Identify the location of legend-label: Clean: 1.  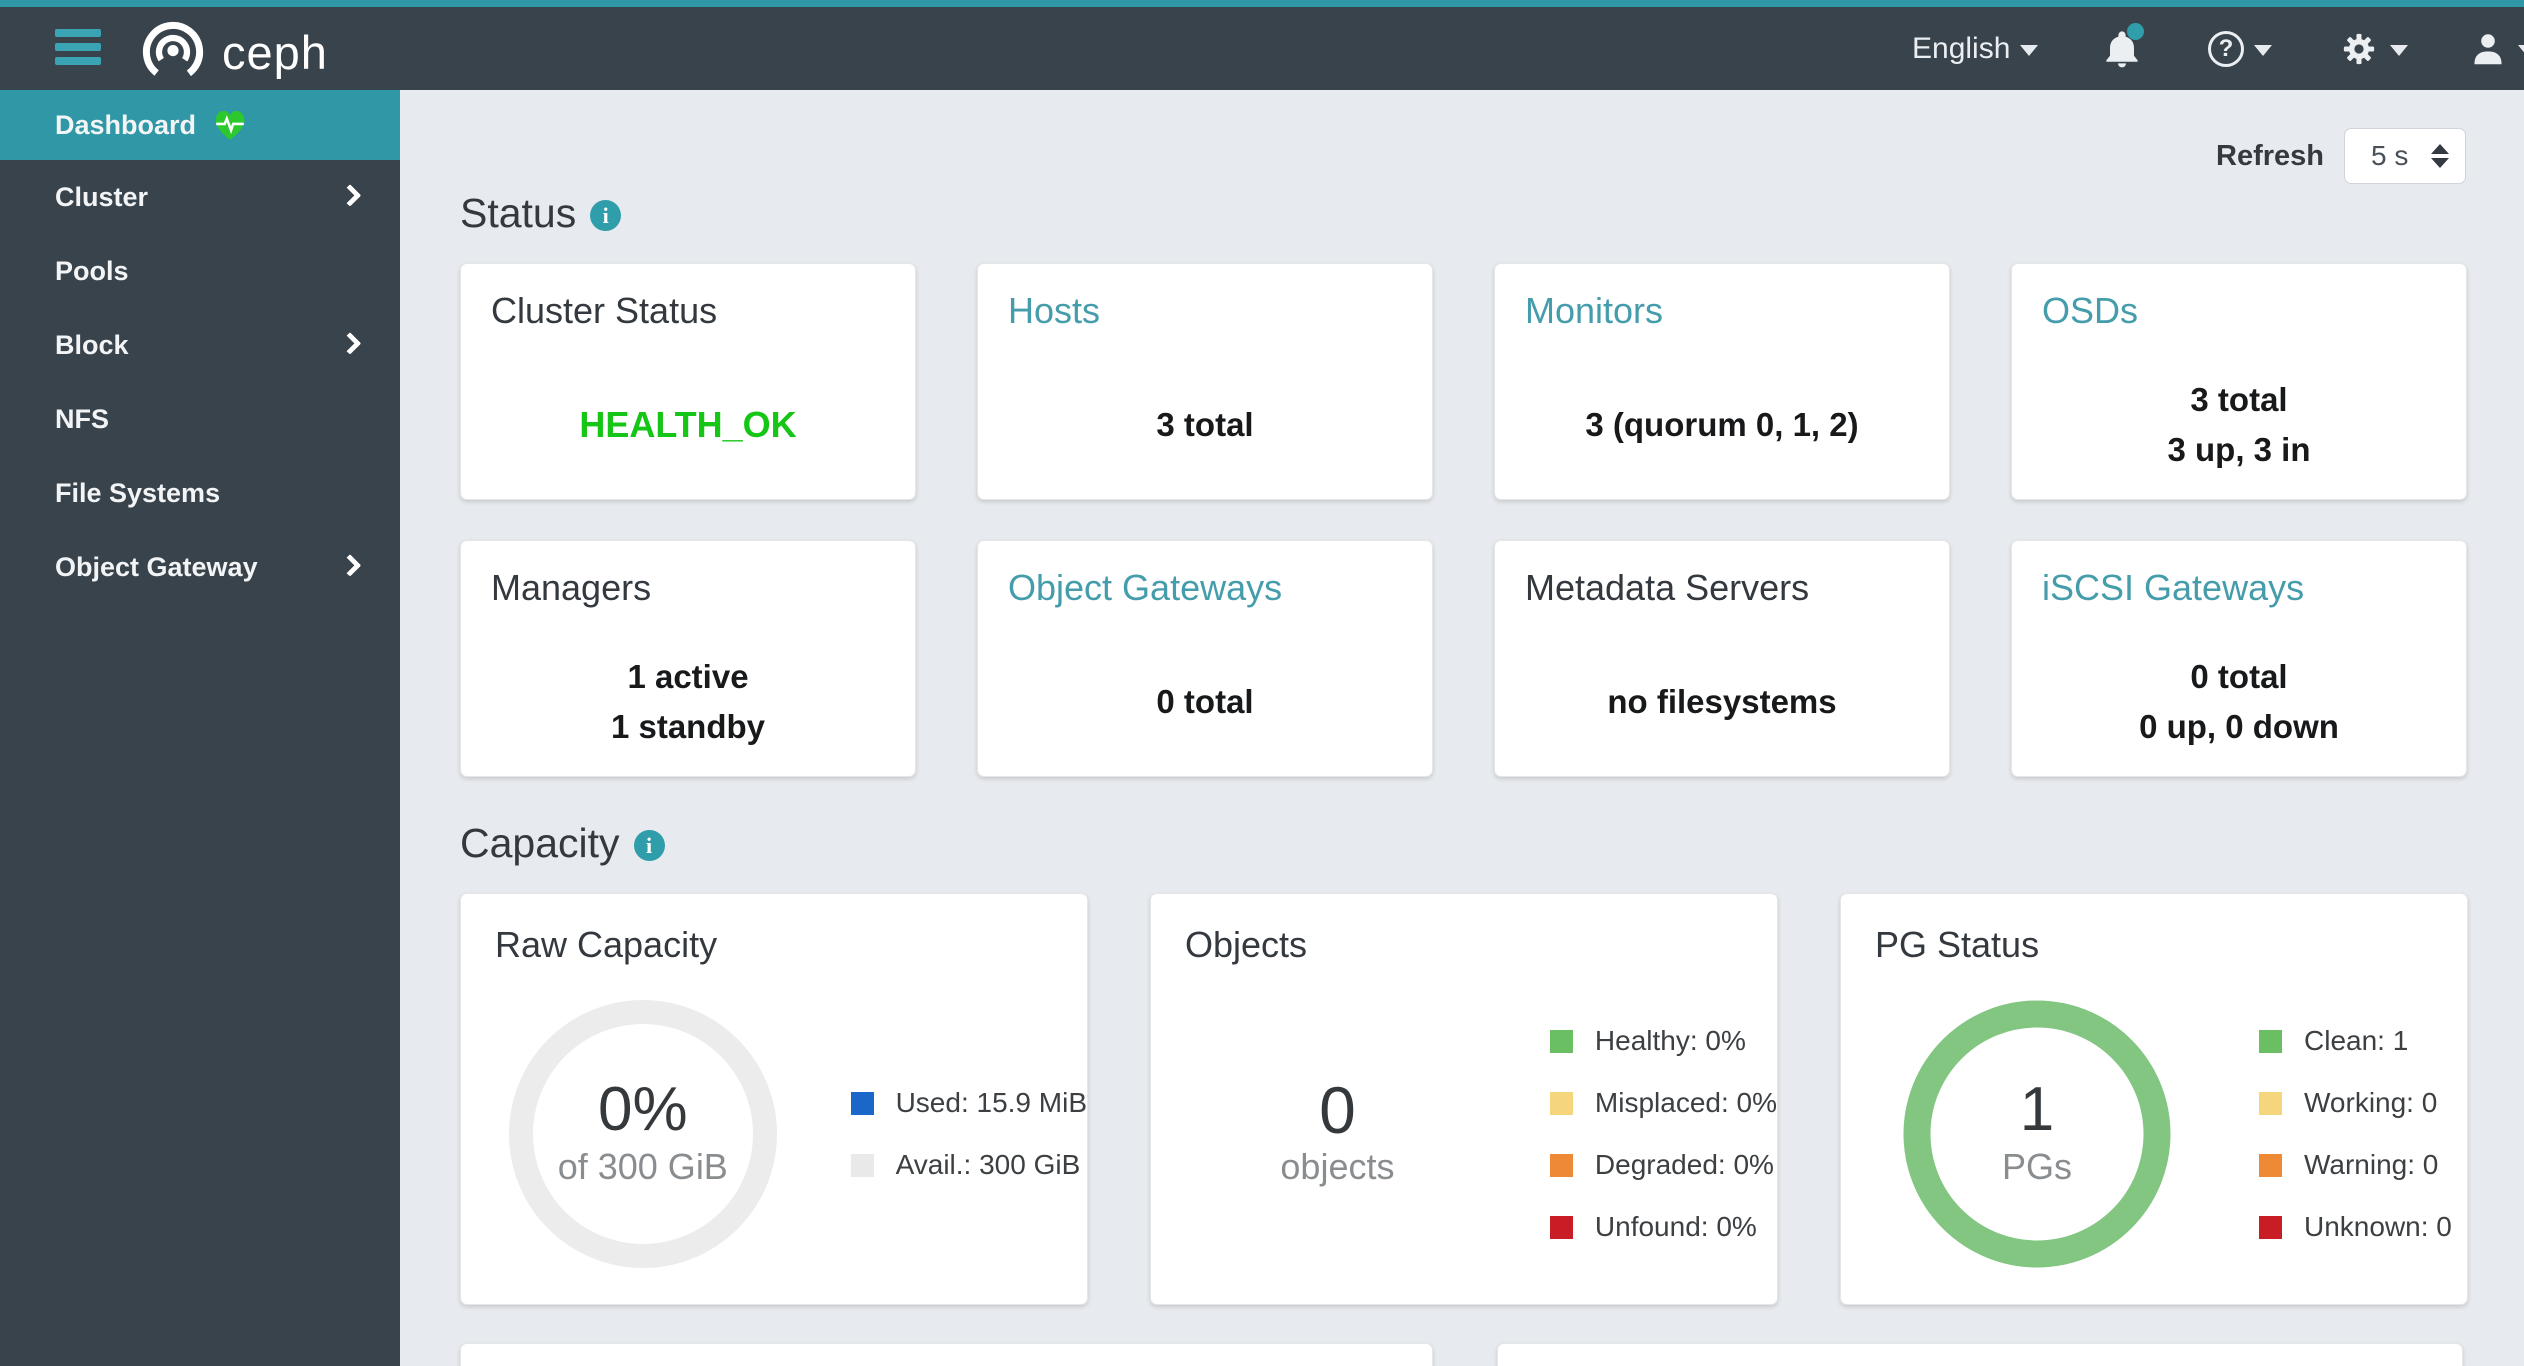
(2356, 1040).